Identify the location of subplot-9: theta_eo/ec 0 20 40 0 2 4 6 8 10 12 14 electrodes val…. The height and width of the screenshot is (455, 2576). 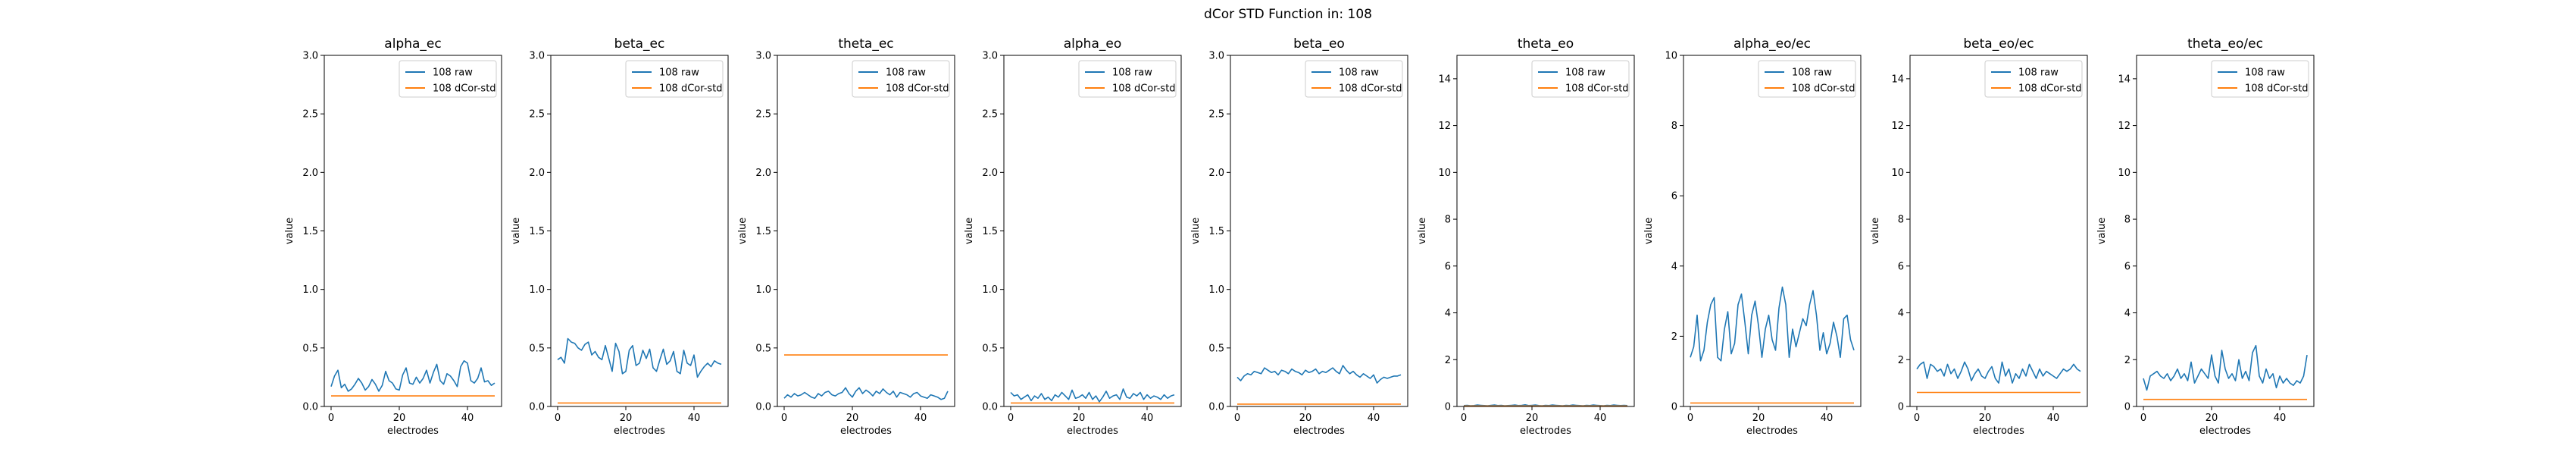
(2205, 236).